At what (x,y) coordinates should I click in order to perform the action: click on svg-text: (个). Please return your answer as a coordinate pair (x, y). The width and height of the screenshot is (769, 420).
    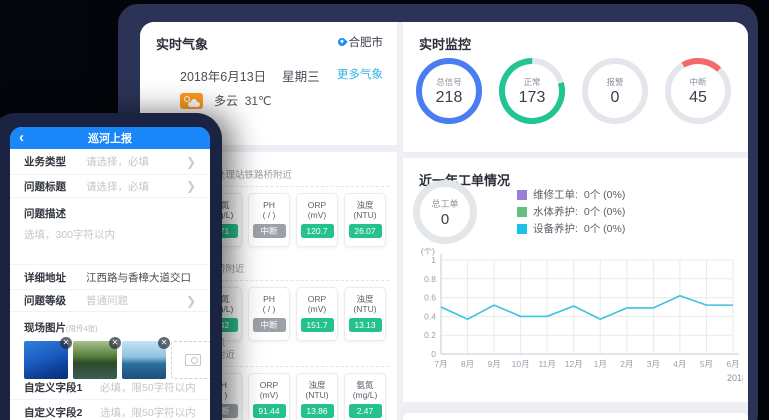
    Looking at the image, I should click on (428, 252).